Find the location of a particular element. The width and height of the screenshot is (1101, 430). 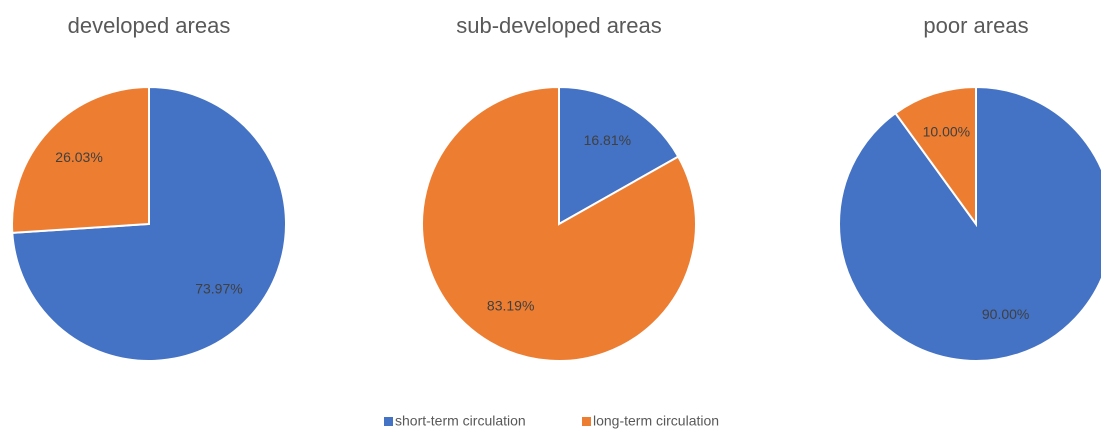

chart-title: sub-developed areas is located at coordinates (558, 25).